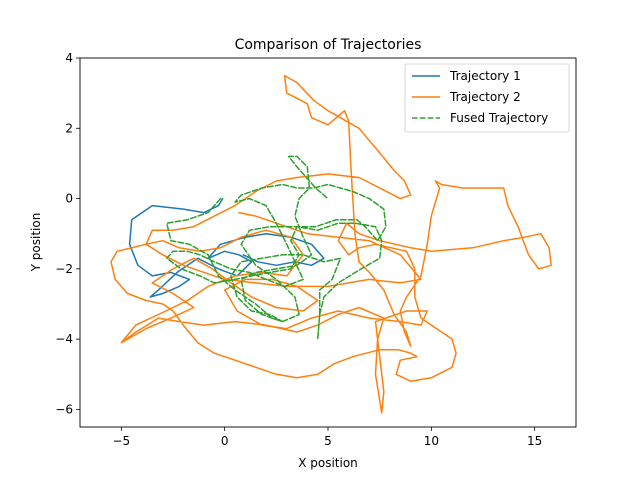 The width and height of the screenshot is (640, 480). Describe the element at coordinates (69, 128) in the screenshot. I see `y-tick-label: 2` at that location.